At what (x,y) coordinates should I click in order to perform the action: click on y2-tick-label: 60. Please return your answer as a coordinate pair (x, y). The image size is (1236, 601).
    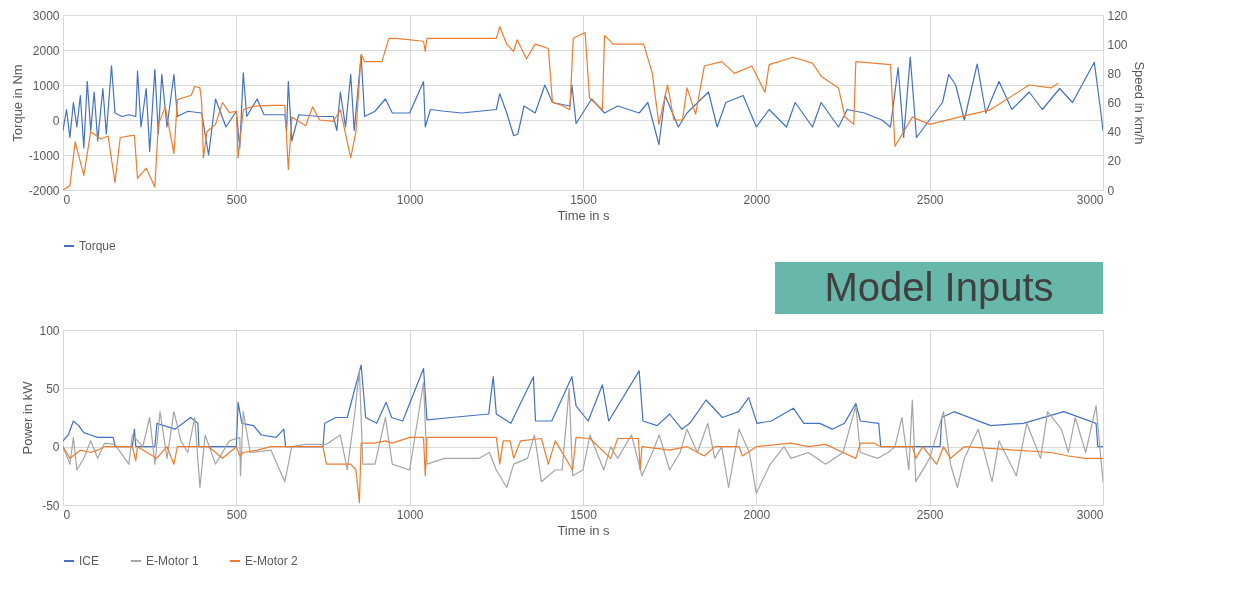
    Looking at the image, I should click on (1114, 103).